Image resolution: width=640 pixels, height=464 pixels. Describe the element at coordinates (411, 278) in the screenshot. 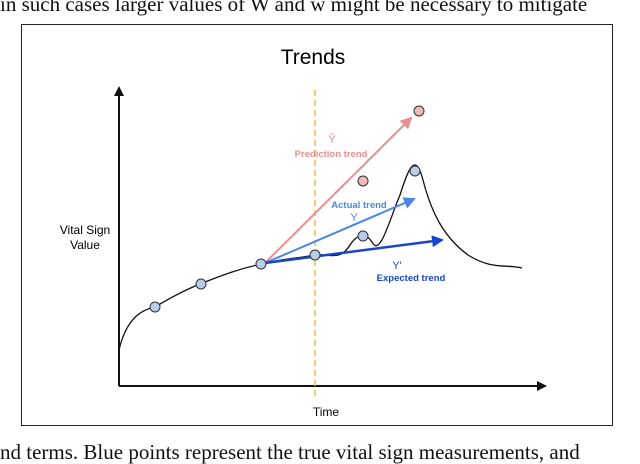

I see `expected-trend-label: Expected trend` at that location.